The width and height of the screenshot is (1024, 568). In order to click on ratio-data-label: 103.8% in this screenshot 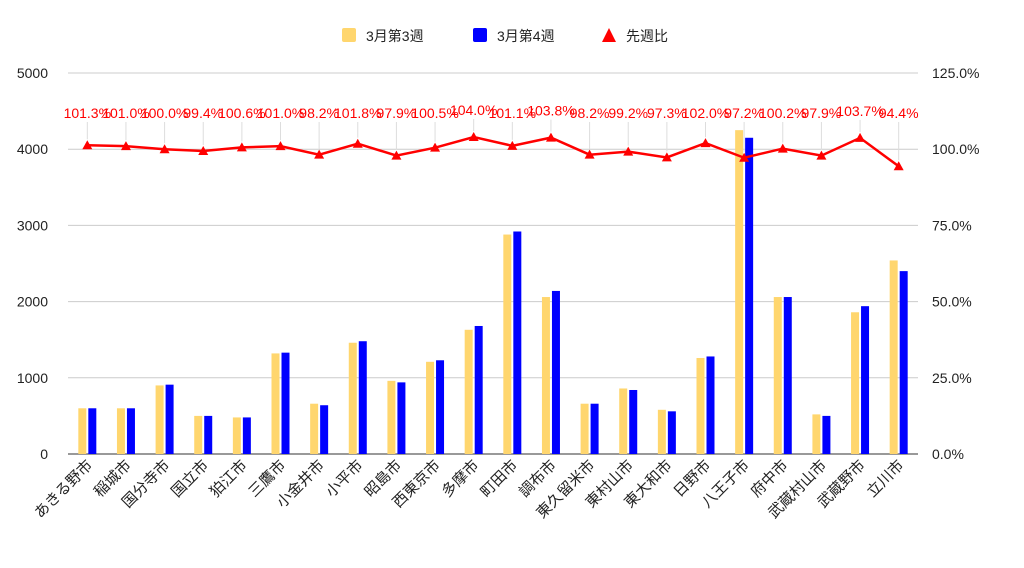, I will do `click(550, 111)`.